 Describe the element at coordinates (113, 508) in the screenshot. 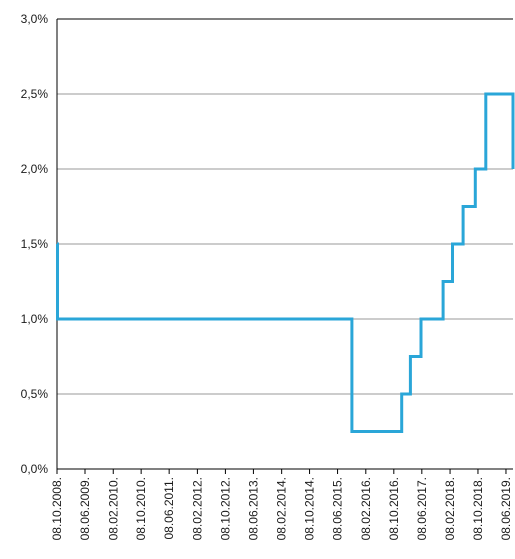

I see `x-tick-label: 08.02.2010.` at that location.